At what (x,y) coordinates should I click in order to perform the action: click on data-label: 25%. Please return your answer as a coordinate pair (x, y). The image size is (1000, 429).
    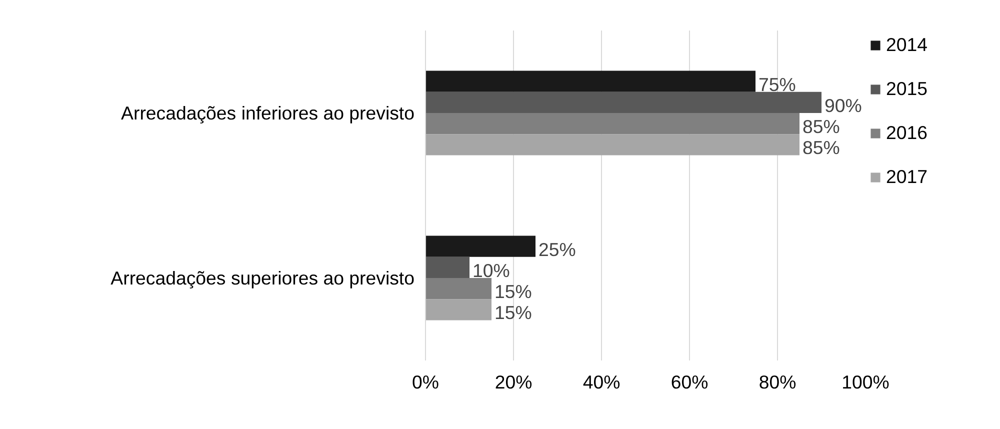
    Looking at the image, I should click on (557, 249).